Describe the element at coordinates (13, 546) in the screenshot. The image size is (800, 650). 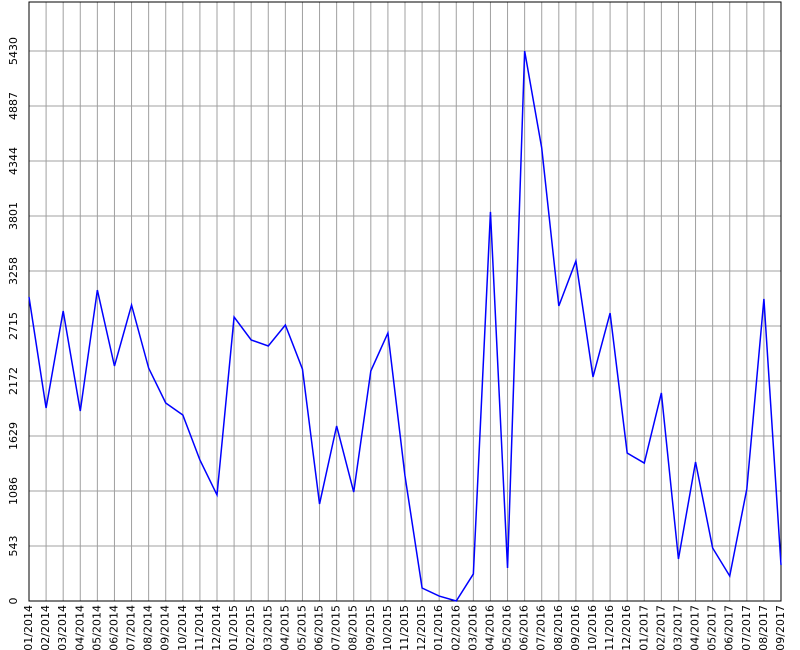
I see `y-tick-label: 543` at that location.